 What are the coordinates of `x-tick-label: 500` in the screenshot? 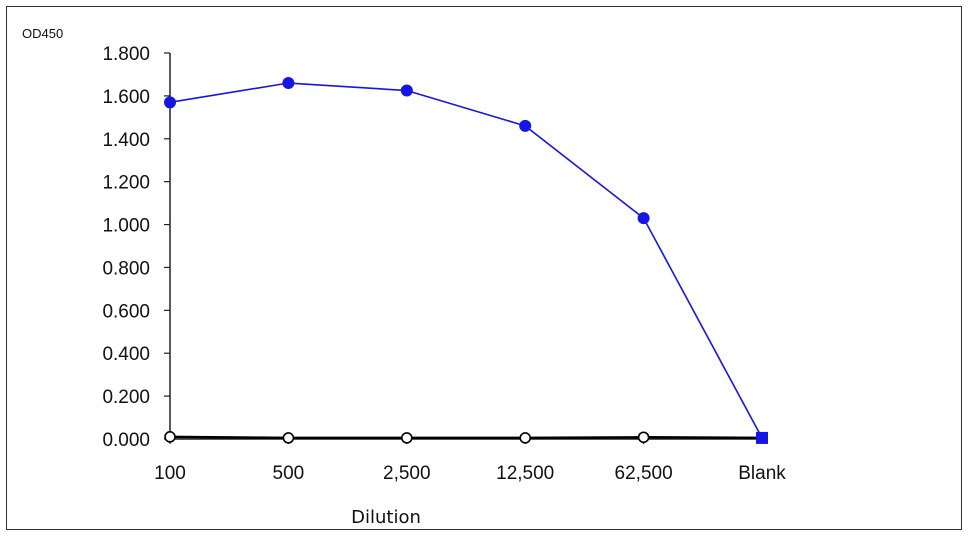 It's located at (289, 473).